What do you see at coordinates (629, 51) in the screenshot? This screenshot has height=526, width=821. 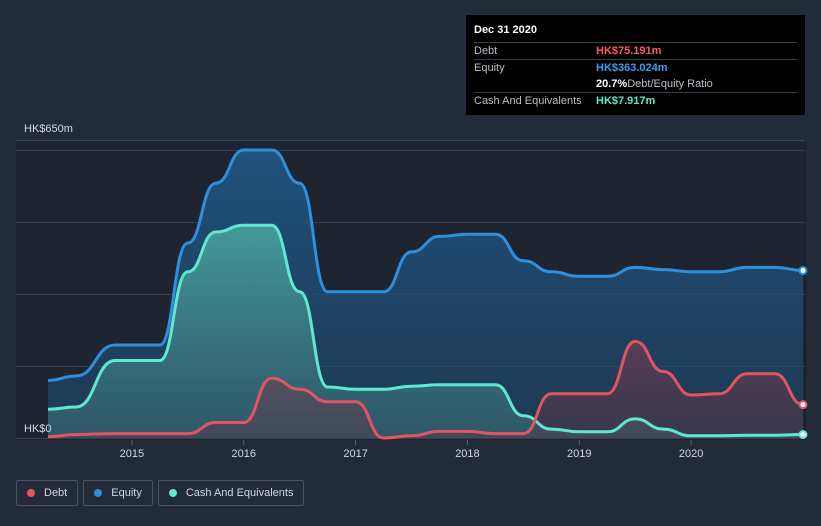 I see `tooltip-value-debt: HK$75.191m` at bounding box center [629, 51].